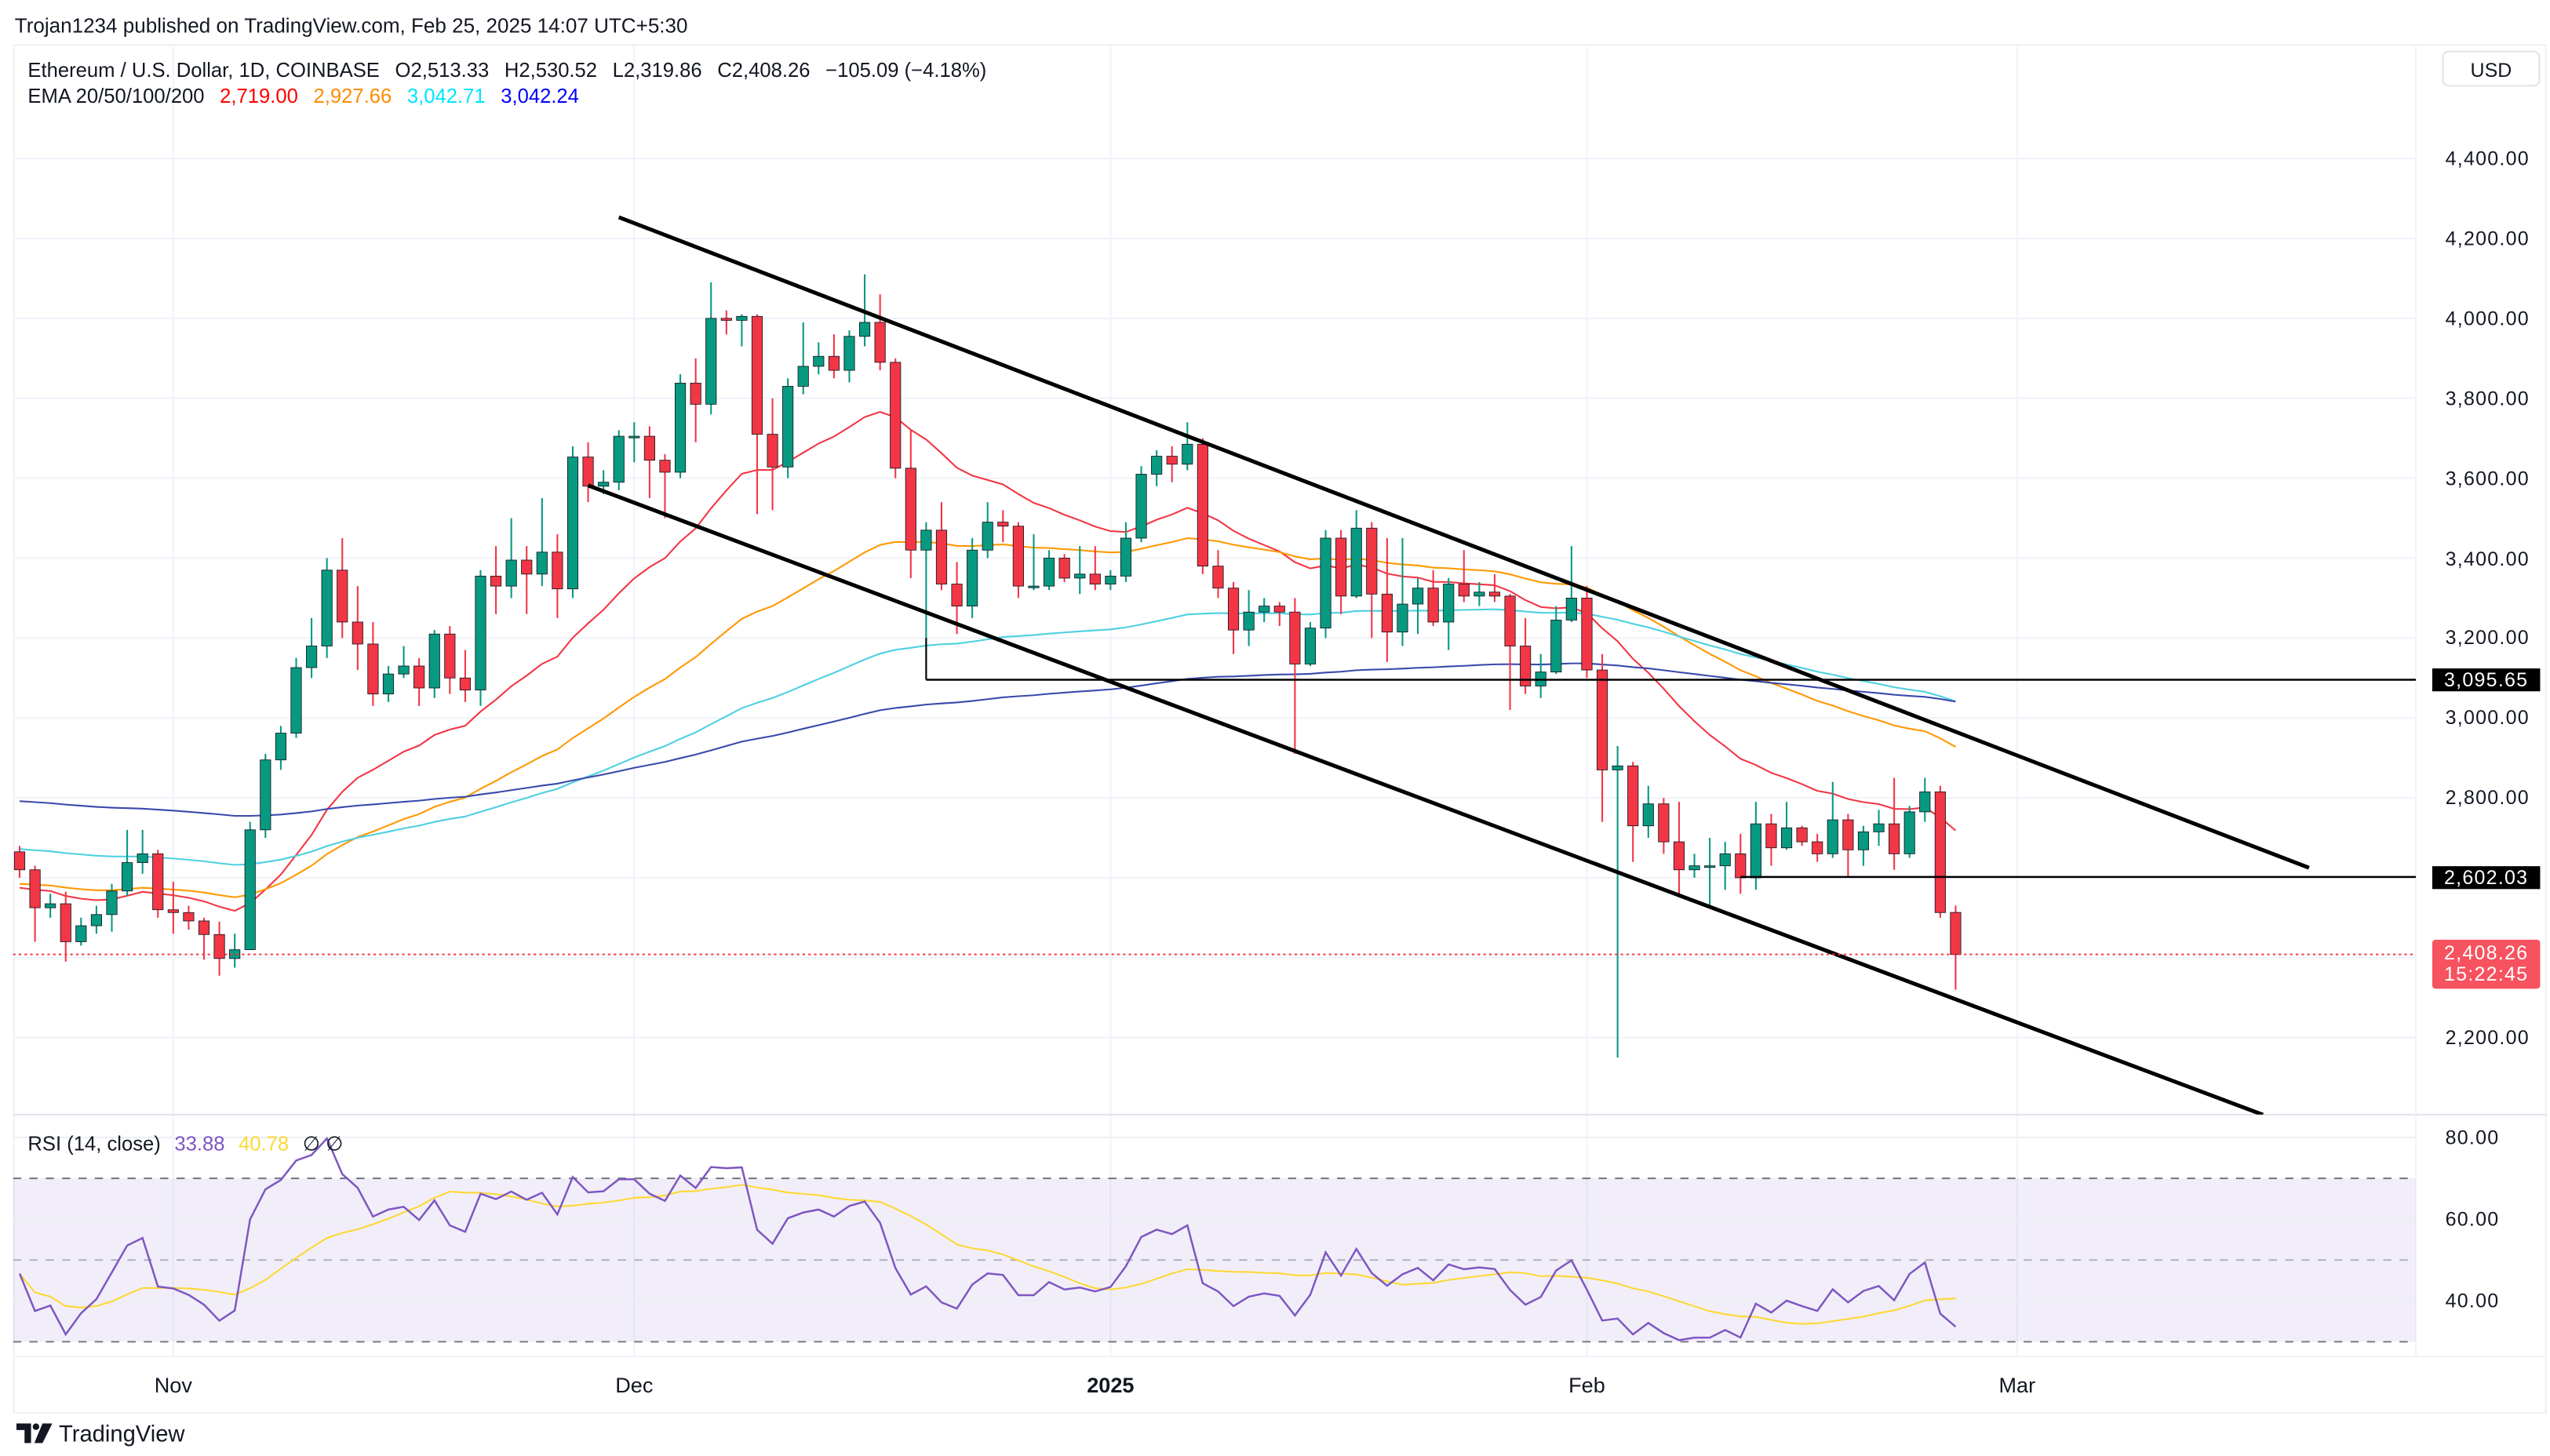 The image size is (2550, 1456). Describe the element at coordinates (2487, 798) in the screenshot. I see `price-tick-label: 2,800.00` at that location.